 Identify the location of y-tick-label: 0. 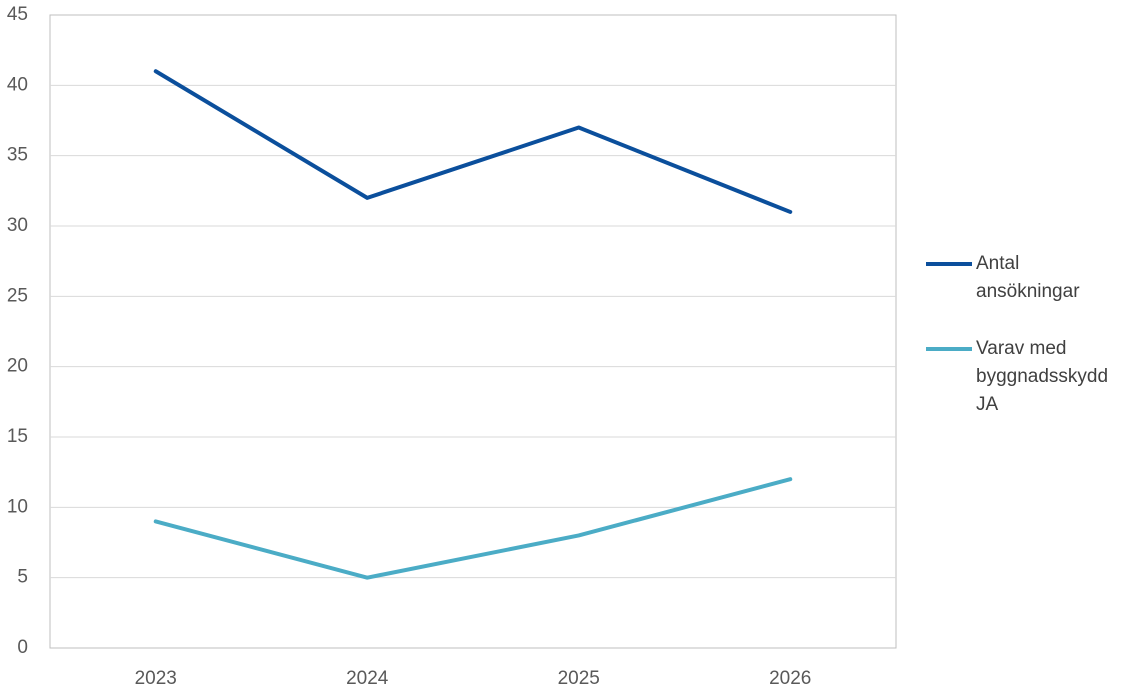
(22, 647).